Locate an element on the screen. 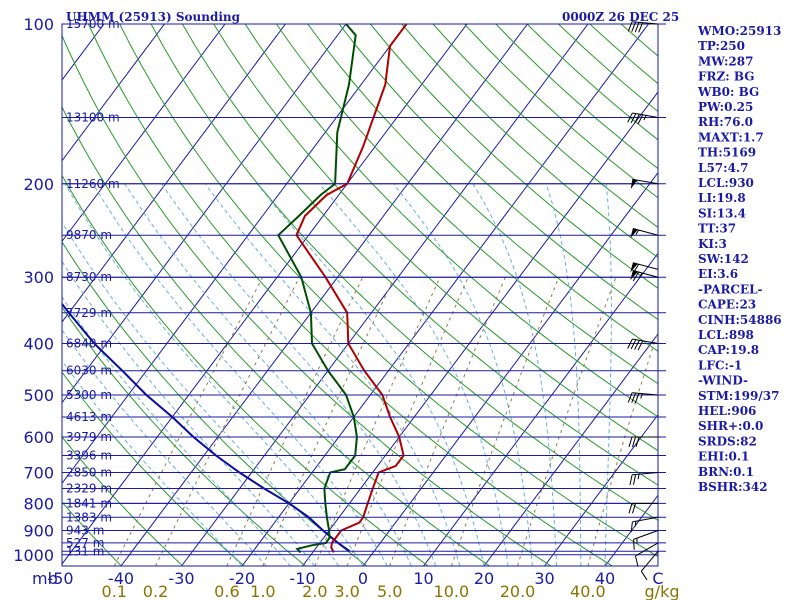  pressure-tick-label: 200 is located at coordinates (38, 184).